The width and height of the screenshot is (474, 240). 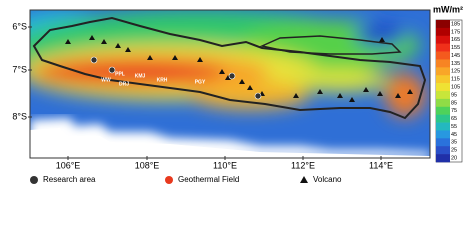 I want to click on colorbar-tick-label: 25, so click(x=454, y=151).